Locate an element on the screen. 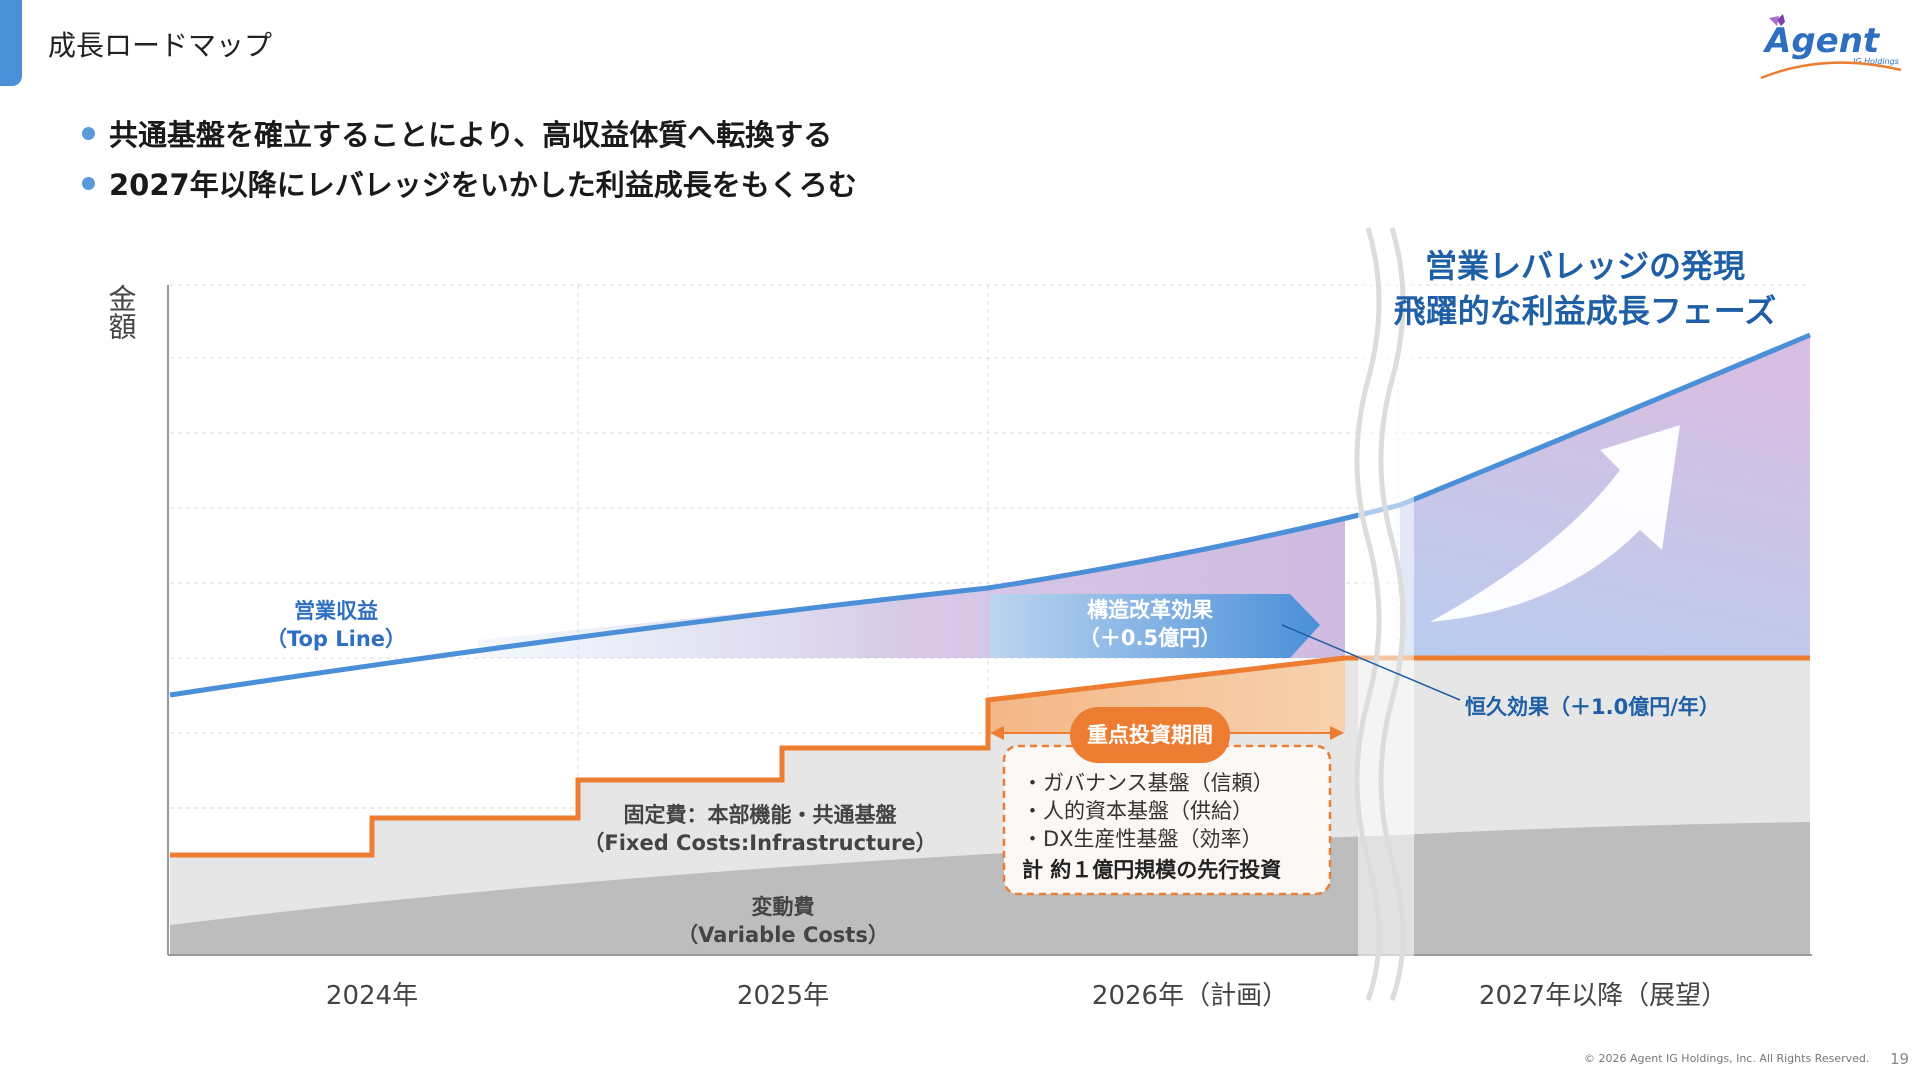 The image size is (1920, 1080). permanent-effect-label: 恒久効果（＋1.0億円/年） is located at coordinates (1592, 707).